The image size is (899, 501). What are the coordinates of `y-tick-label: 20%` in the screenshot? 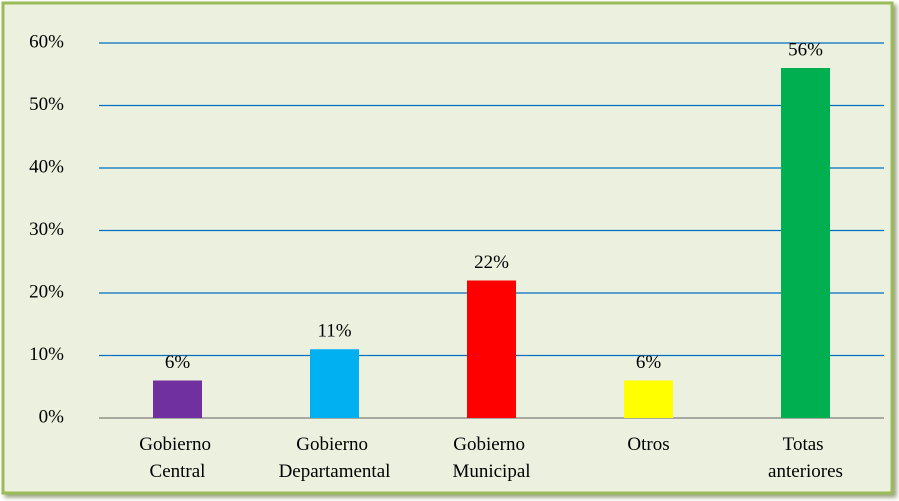 It's located at (46, 291).